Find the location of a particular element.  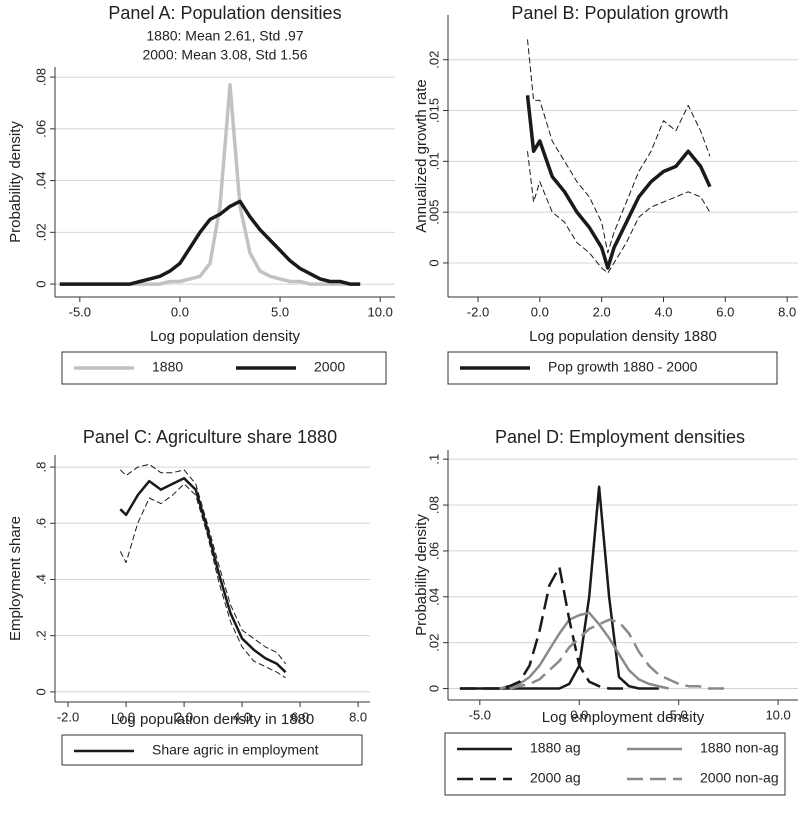

y-axis-title: Annualized growth rate is located at coordinates (421, 155).